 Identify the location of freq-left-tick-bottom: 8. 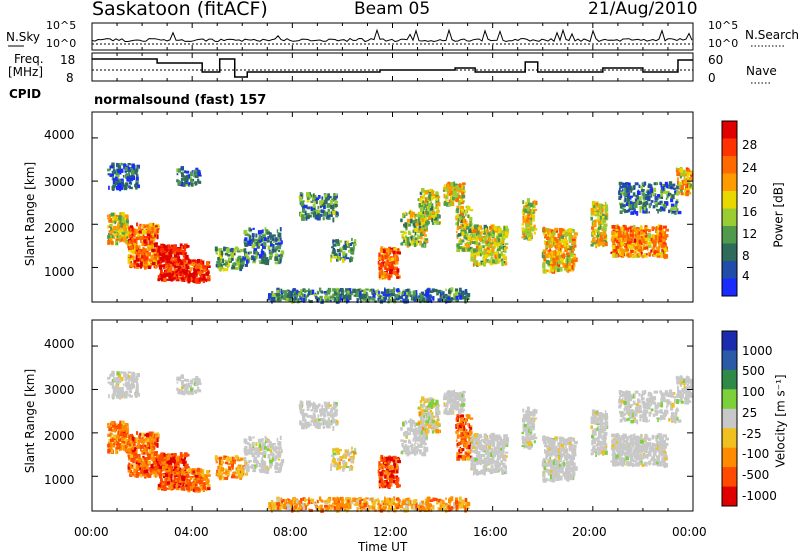
(70, 78).